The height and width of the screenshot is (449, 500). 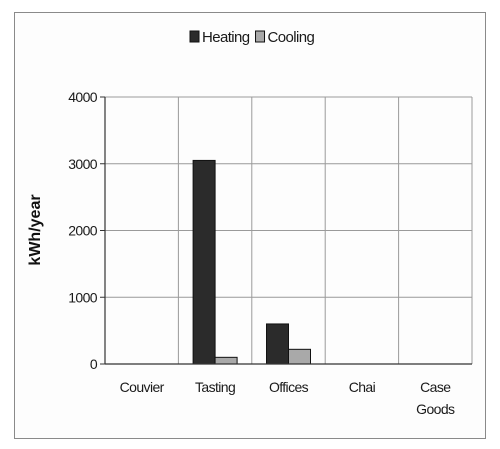 What do you see at coordinates (435, 398) in the screenshot?
I see `x-tick-label: Case Goods` at bounding box center [435, 398].